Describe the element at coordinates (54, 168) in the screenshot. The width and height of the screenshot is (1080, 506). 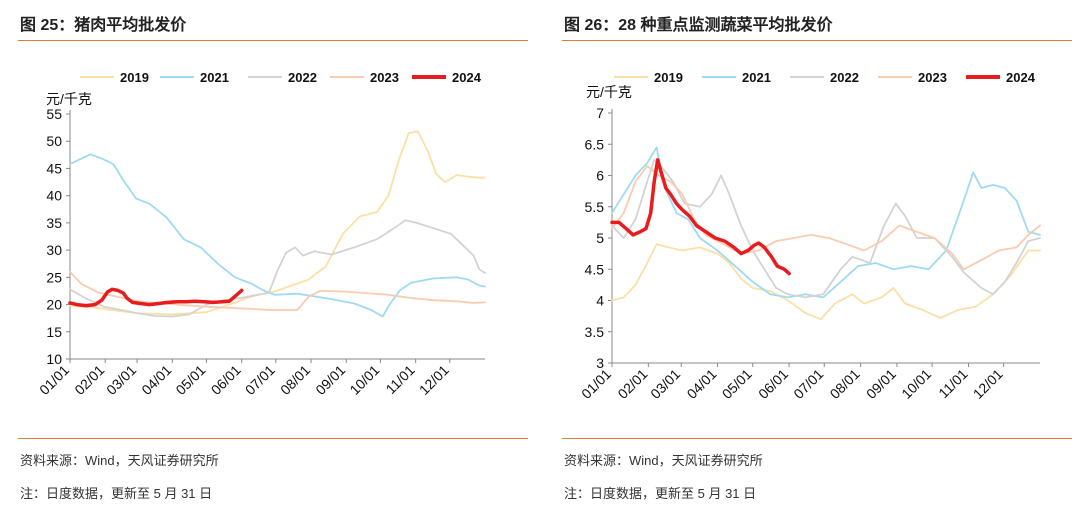
I see `y-tick-label: 45` at that location.